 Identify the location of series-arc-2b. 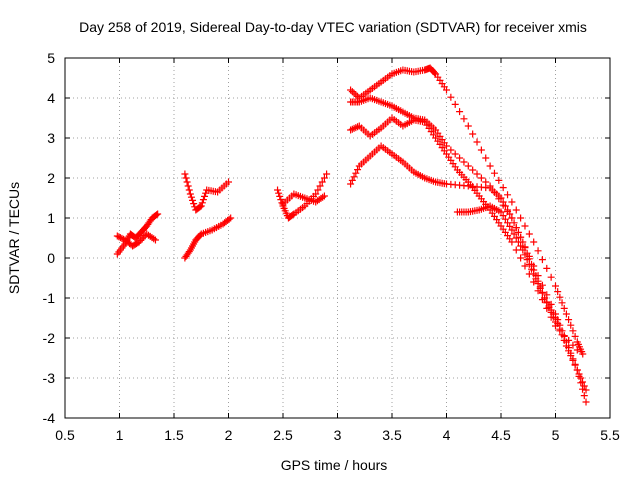
(208, 238).